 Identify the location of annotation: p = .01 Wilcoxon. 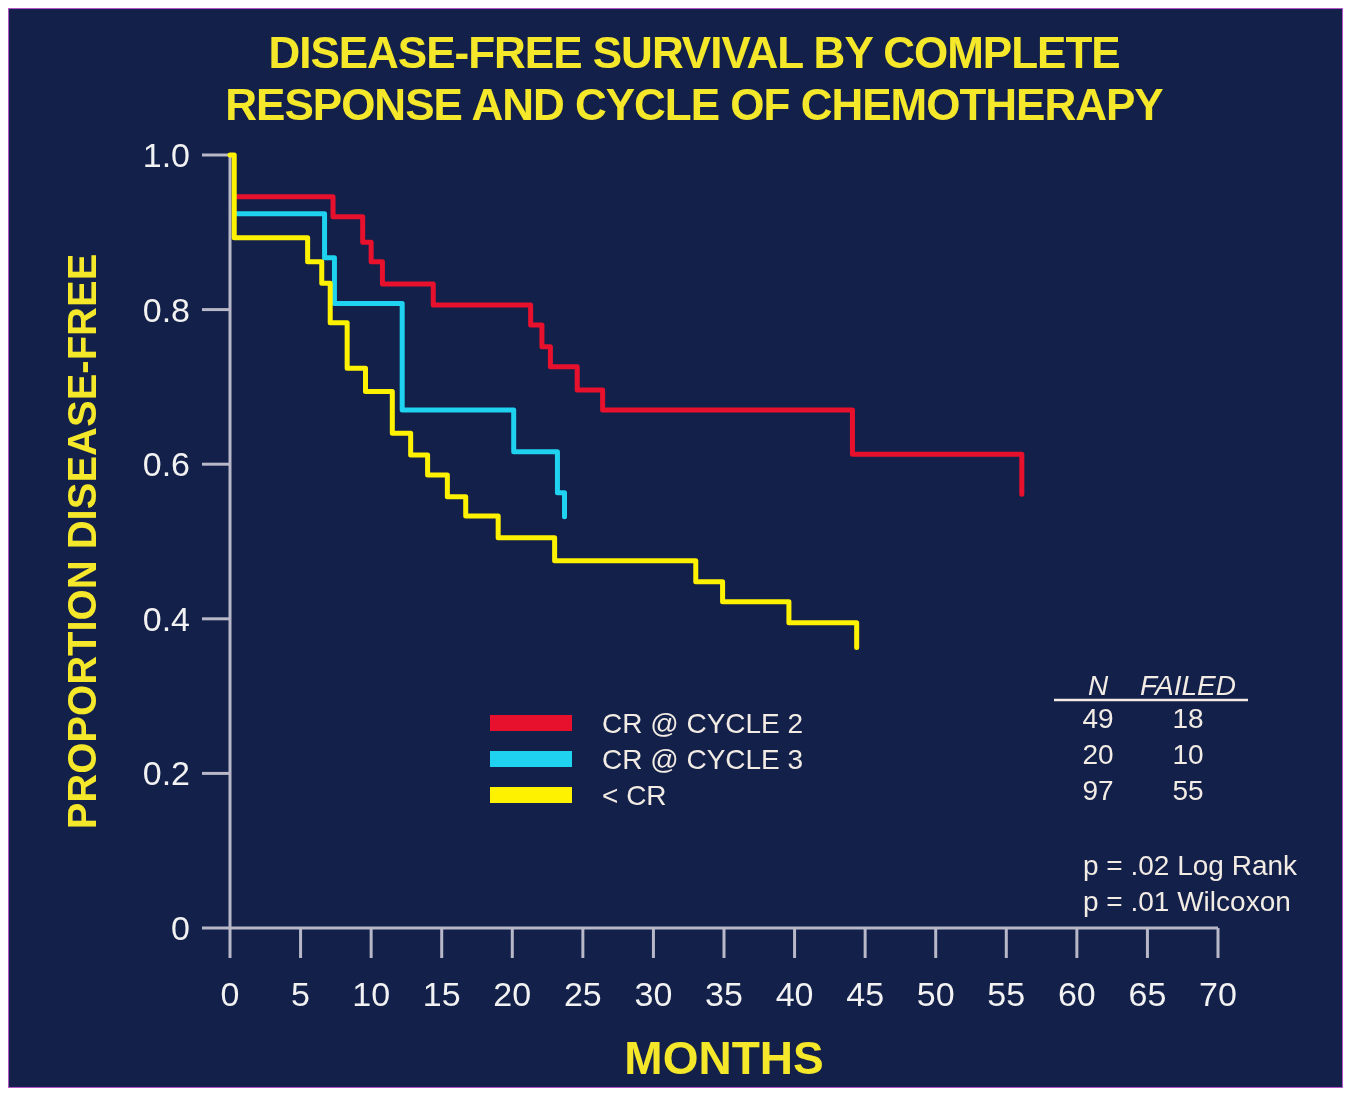
(1187, 901).